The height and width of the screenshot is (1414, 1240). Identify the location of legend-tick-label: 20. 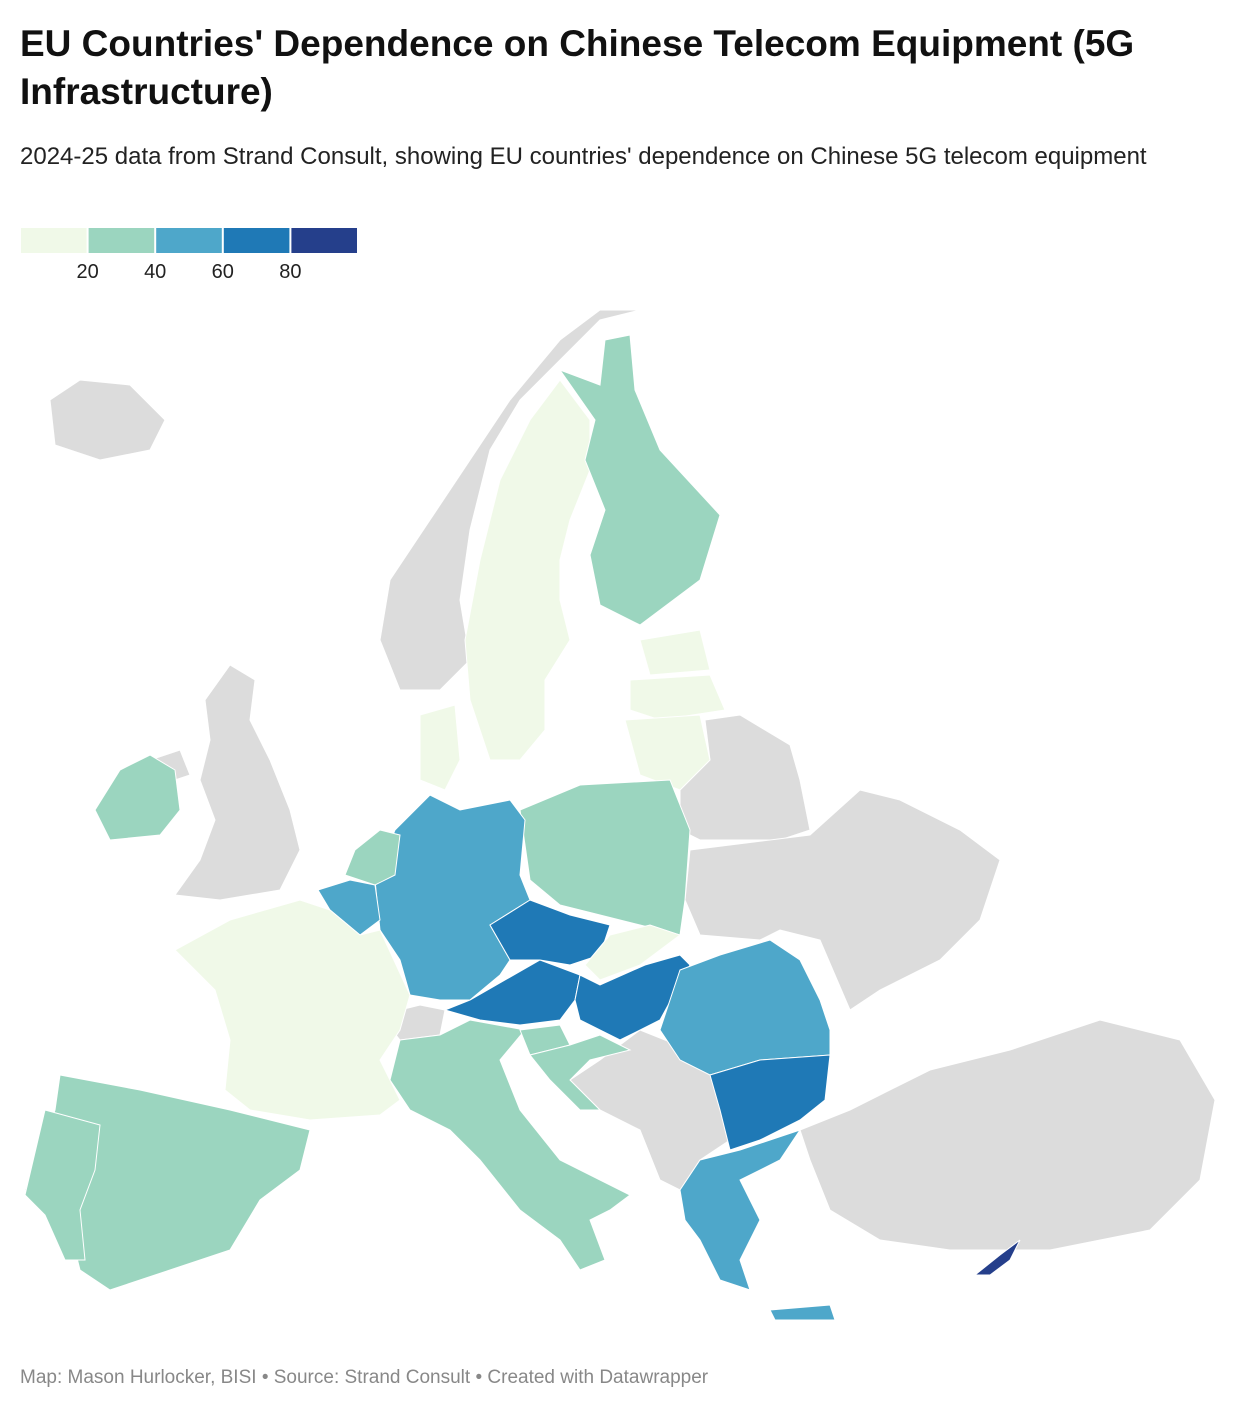
(87, 272).